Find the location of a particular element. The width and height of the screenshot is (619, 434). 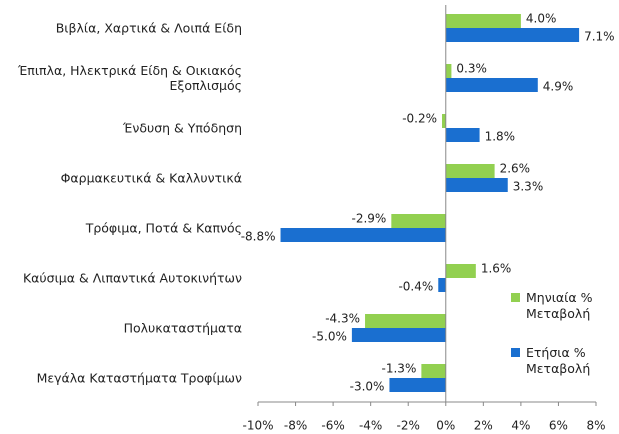

x-tick-label: -10% is located at coordinates (257, 426).